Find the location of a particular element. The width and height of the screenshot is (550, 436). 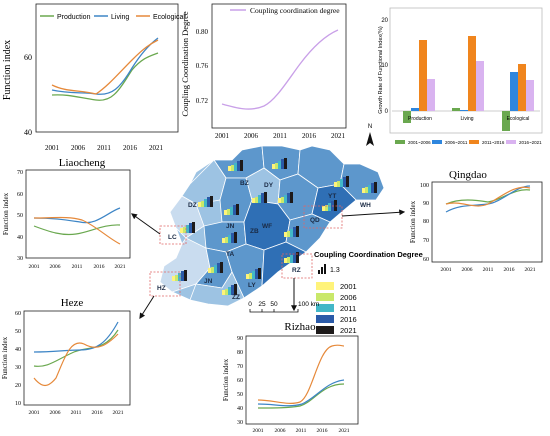

top-left-frame is located at coordinates (107, 68).